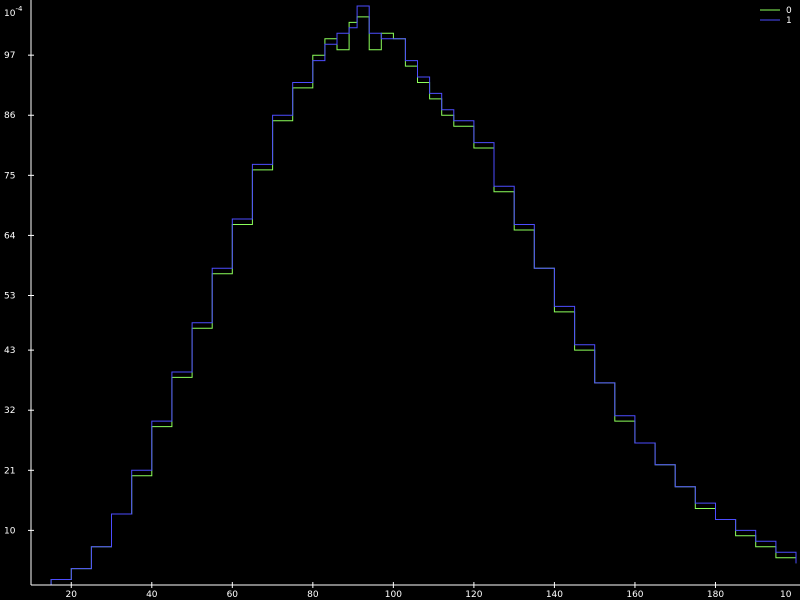 The width and height of the screenshot is (800, 600). I want to click on y-tick-label: 97, so click(9, 56).